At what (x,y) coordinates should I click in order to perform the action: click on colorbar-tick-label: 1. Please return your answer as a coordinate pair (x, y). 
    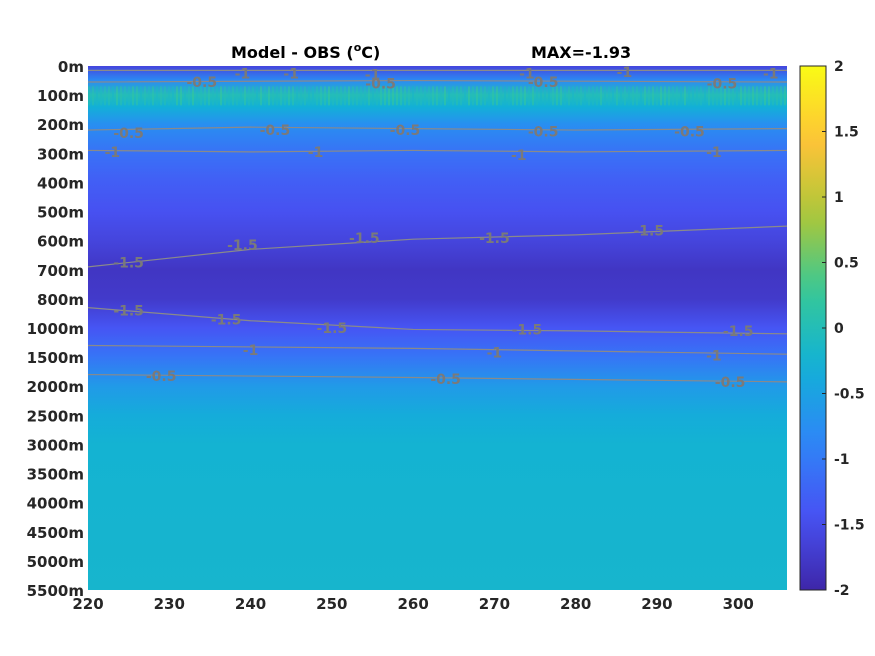
    Looking at the image, I should click on (839, 198).